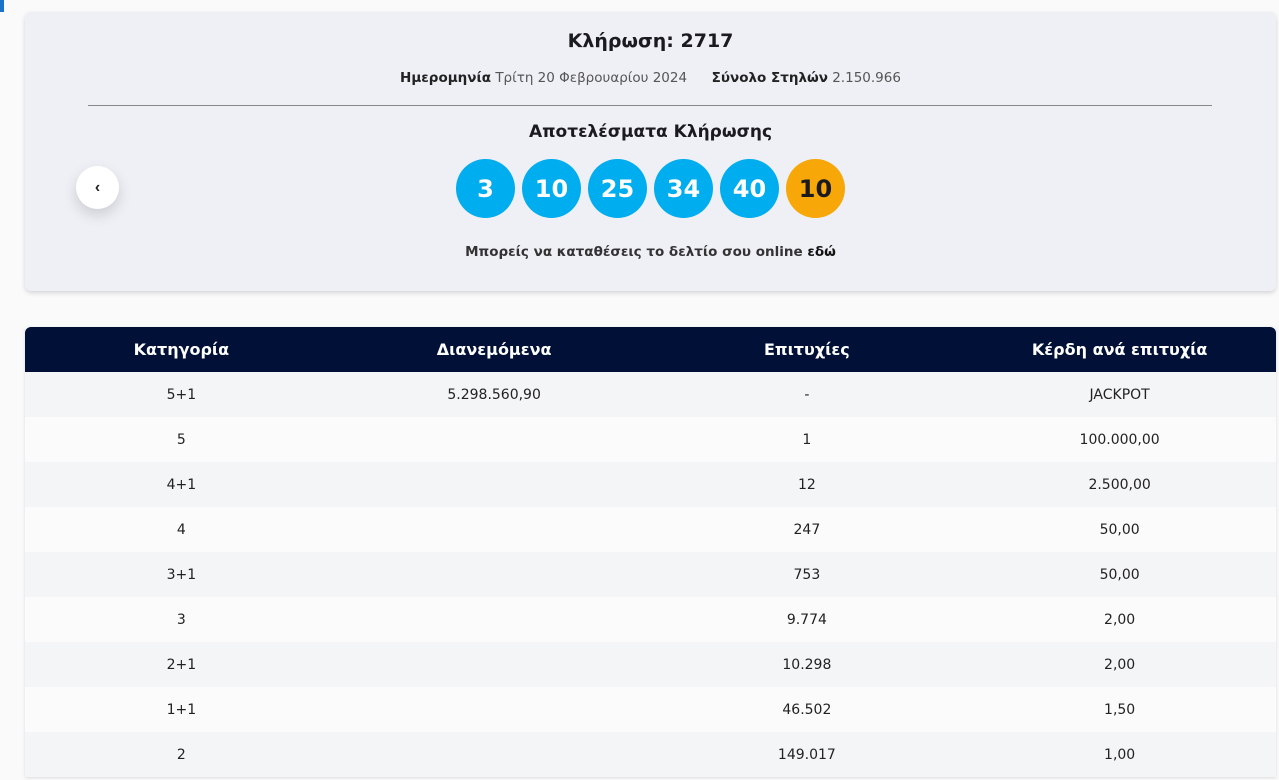 The height and width of the screenshot is (780, 1279). I want to click on winners-cell: 247, so click(807, 529).